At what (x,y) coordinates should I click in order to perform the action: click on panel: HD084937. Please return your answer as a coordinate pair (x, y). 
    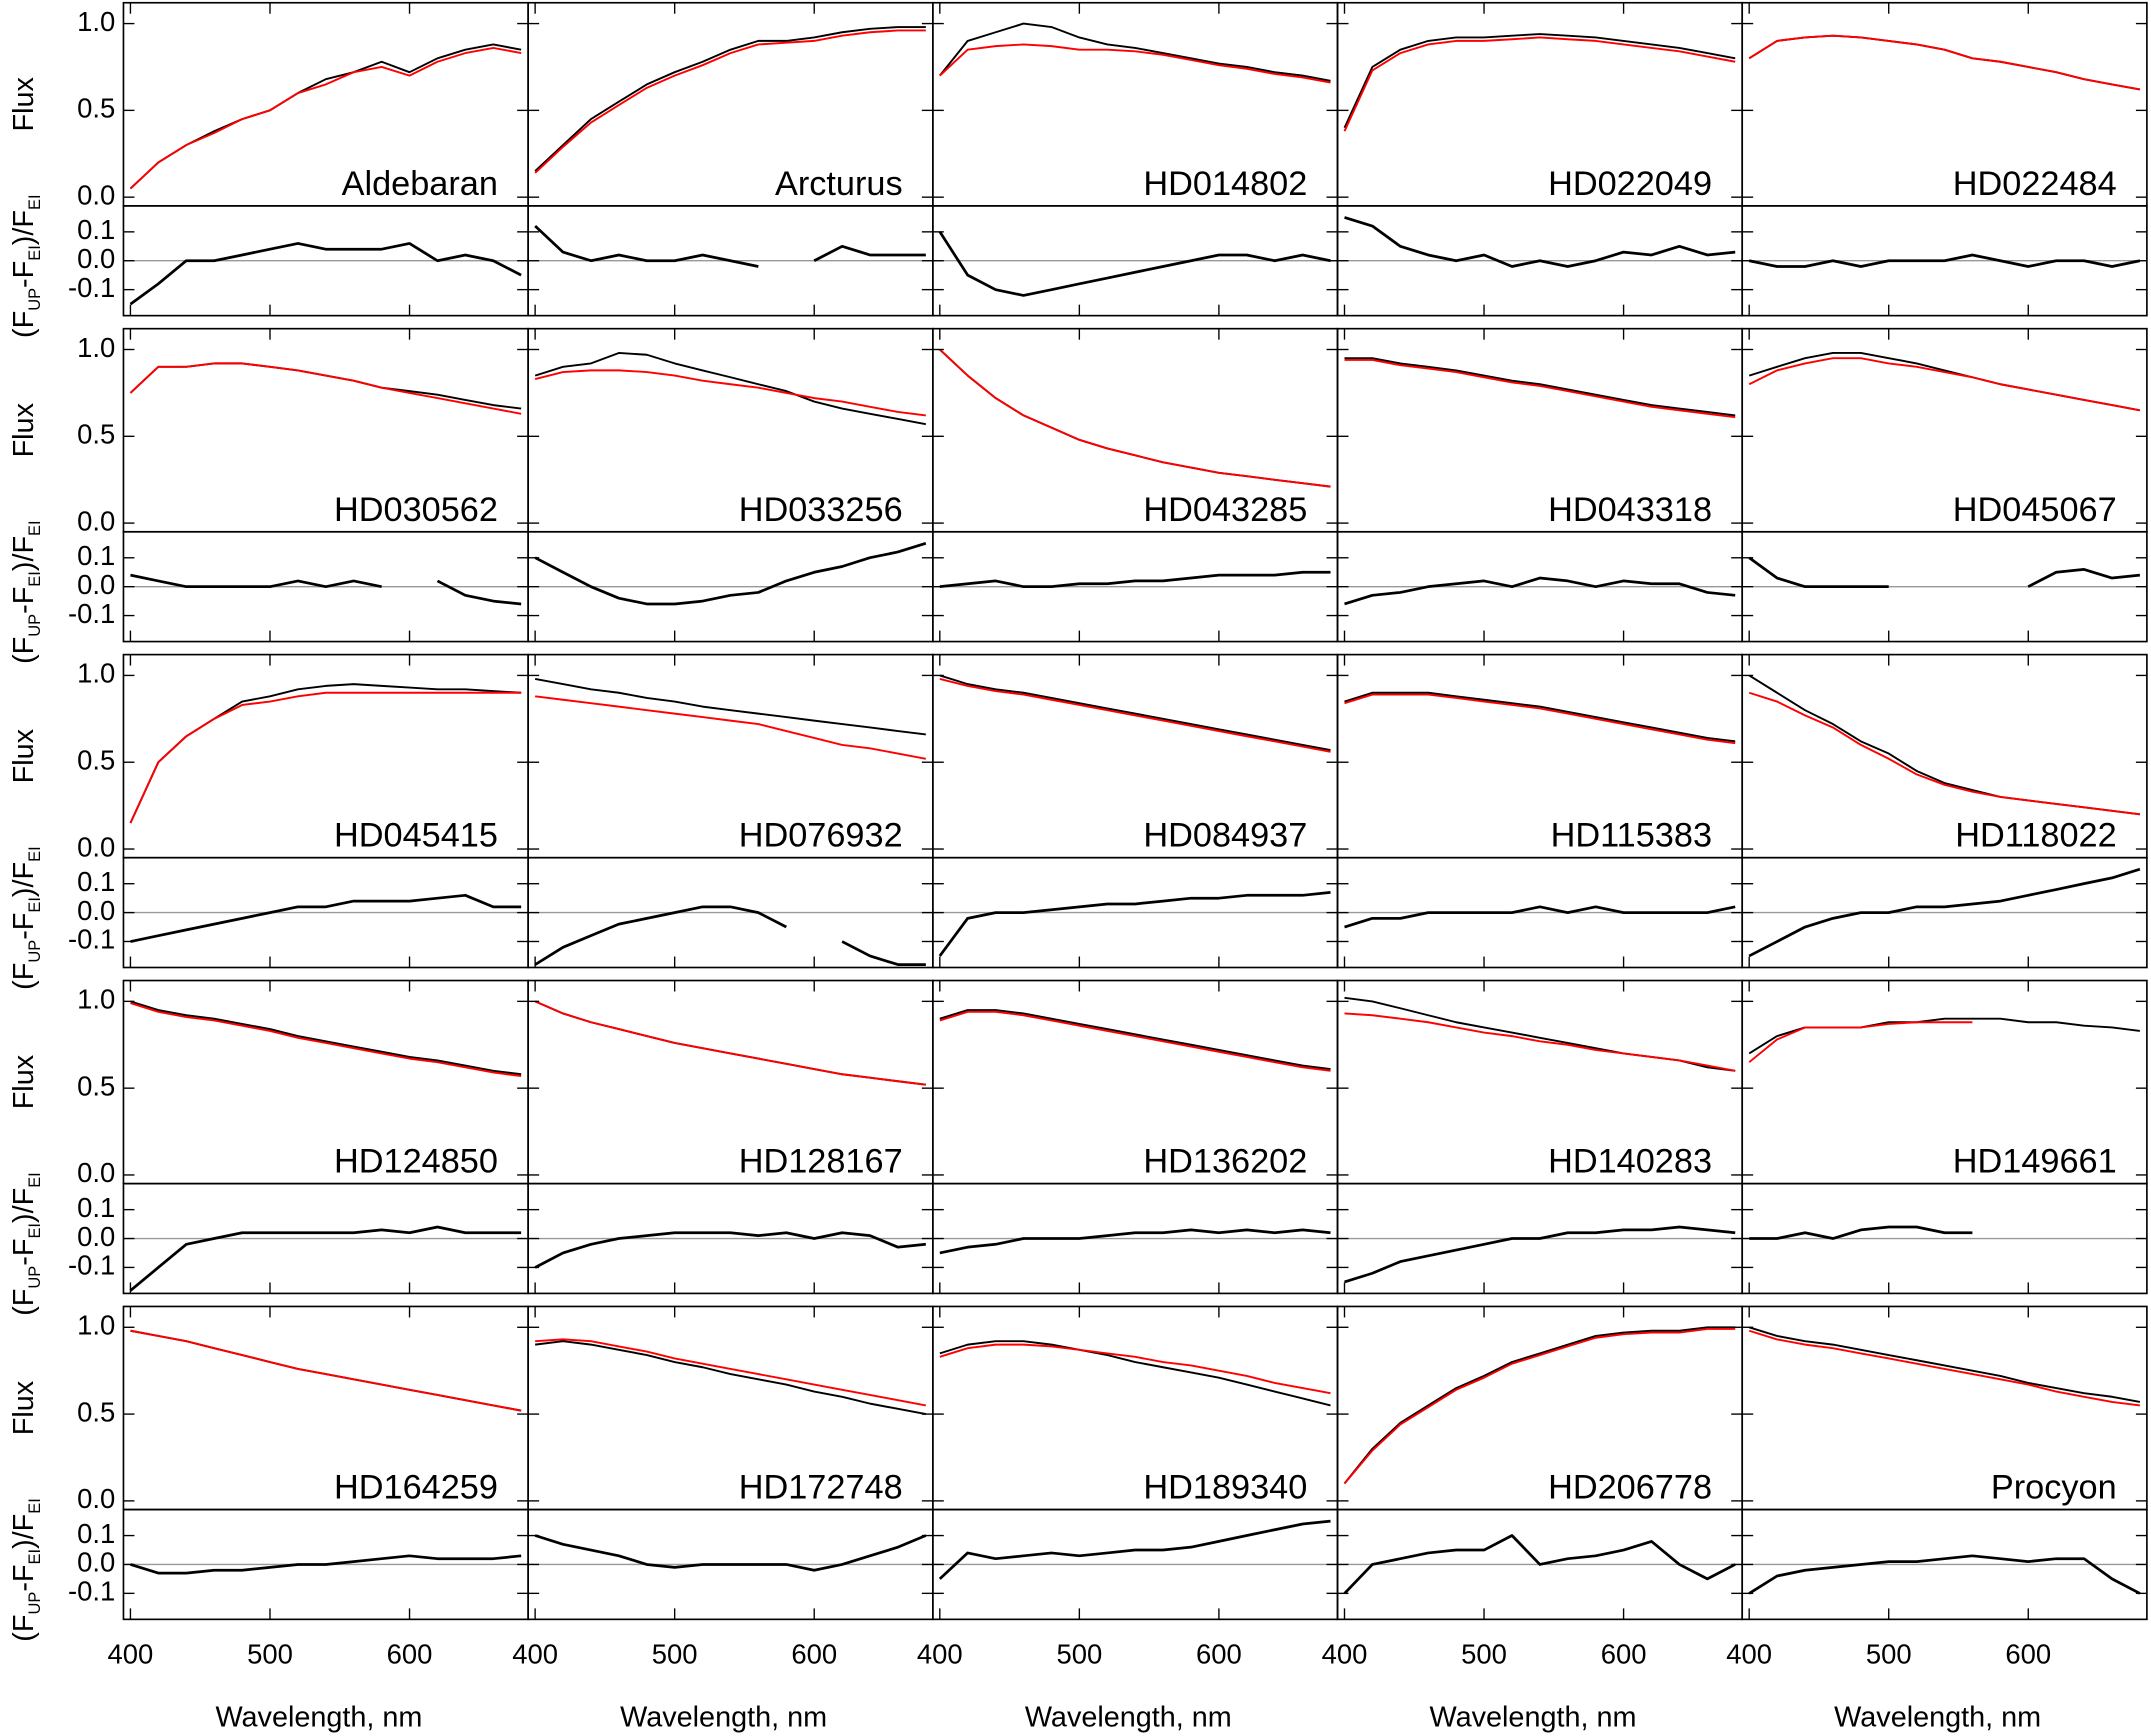
    Looking at the image, I should click on (1135, 811).